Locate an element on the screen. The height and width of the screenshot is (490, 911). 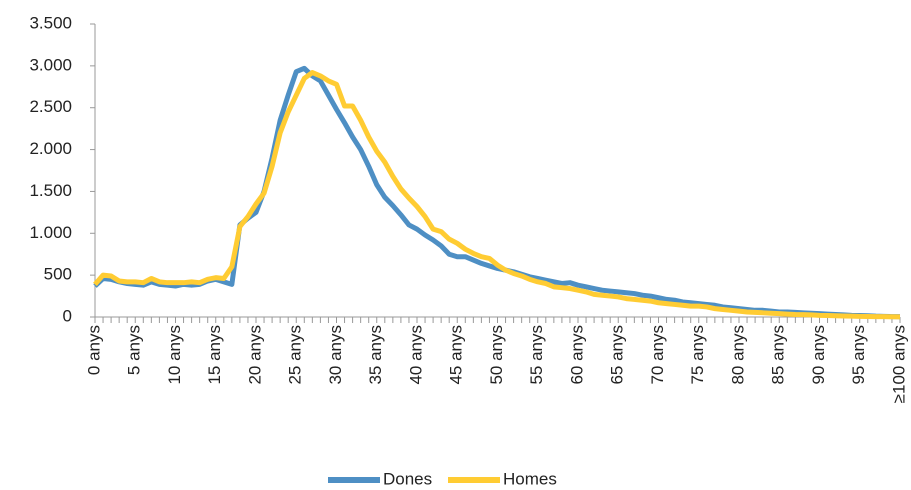
x-tick-label: 80 anys is located at coordinates (737, 355).